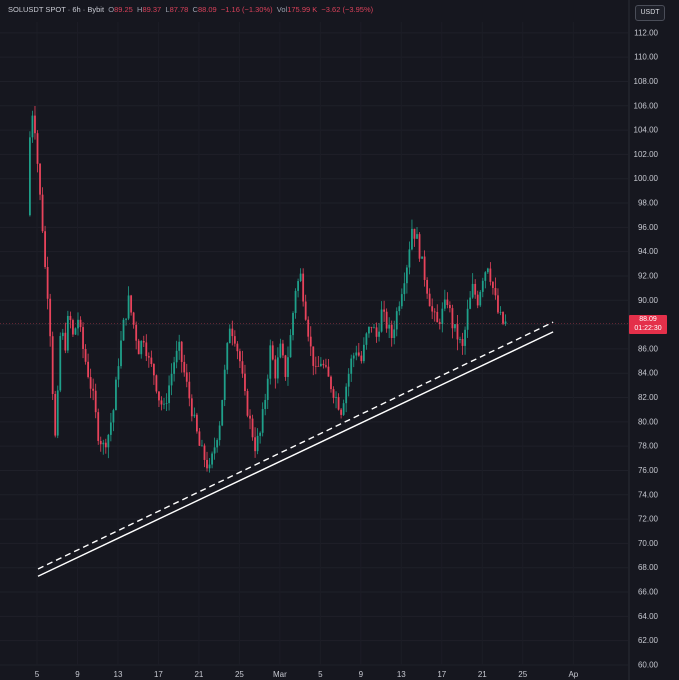  Describe the element at coordinates (648, 300) in the screenshot. I see `y-tick-label: 90.00` at that location.